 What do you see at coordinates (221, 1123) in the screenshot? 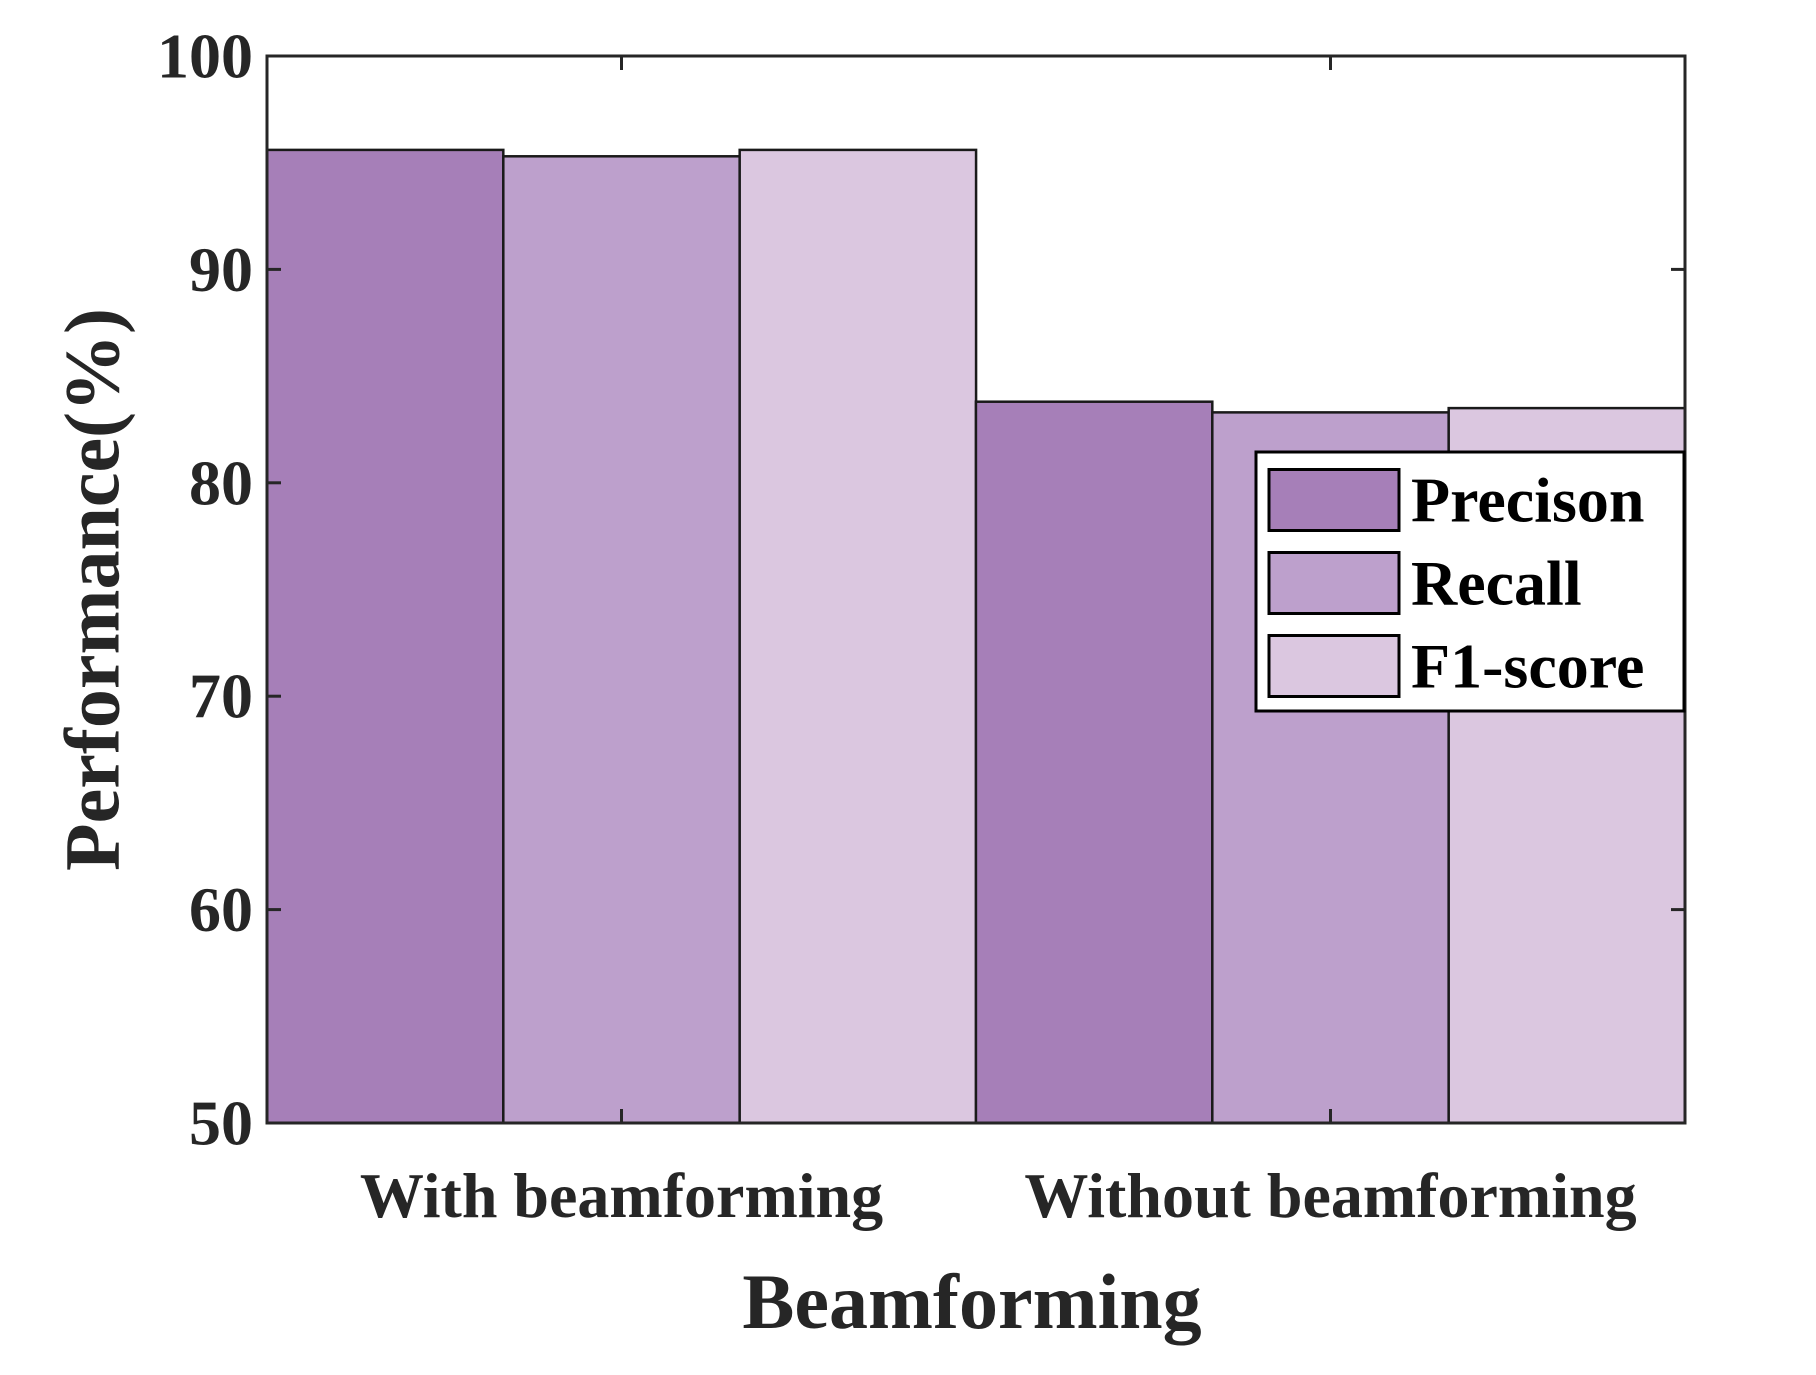
I see `y-tick-label: 50` at bounding box center [221, 1123].